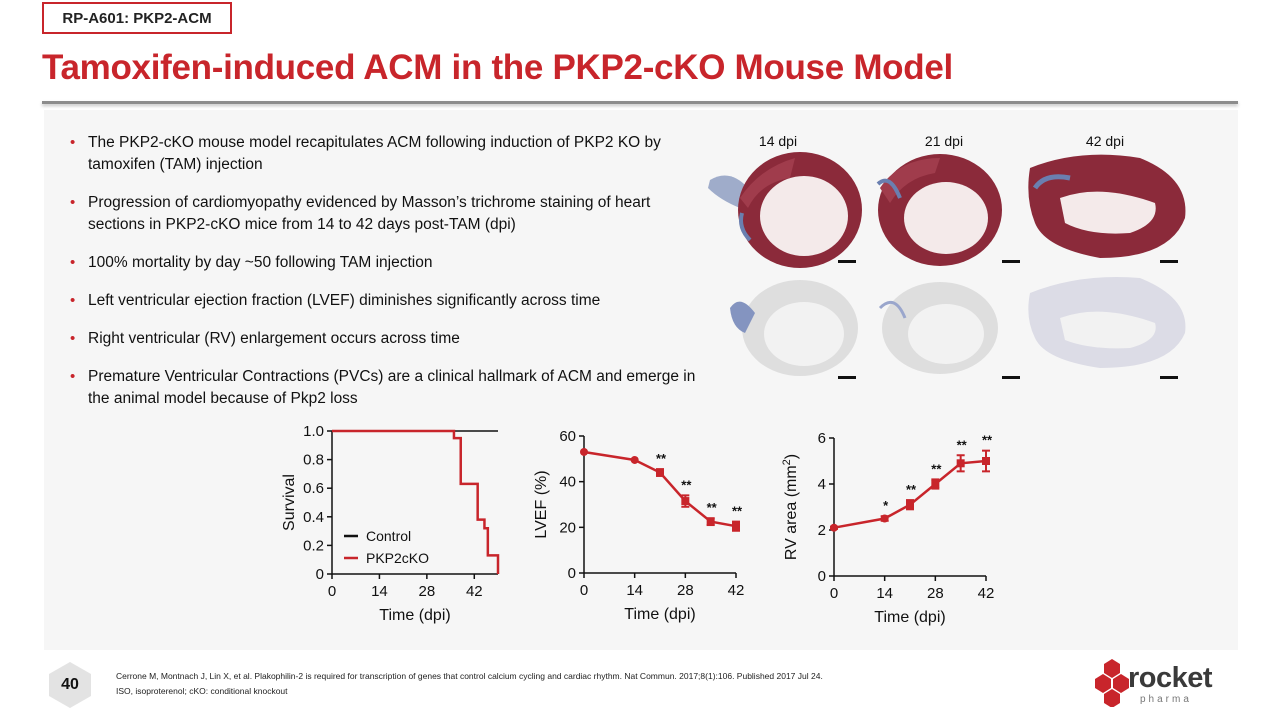  What do you see at coordinates (794, 328) in the screenshot?
I see `heart-section-pale-14dpi` at bounding box center [794, 328].